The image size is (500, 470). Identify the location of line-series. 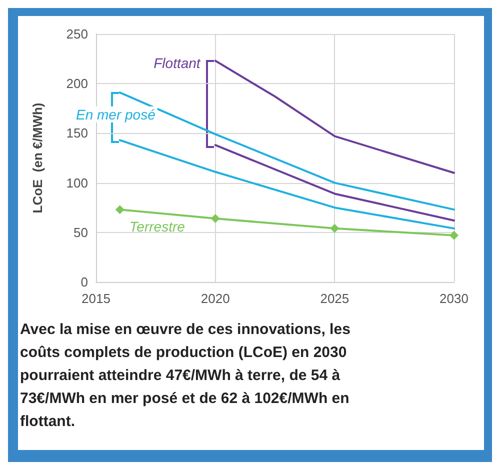
(334, 117).